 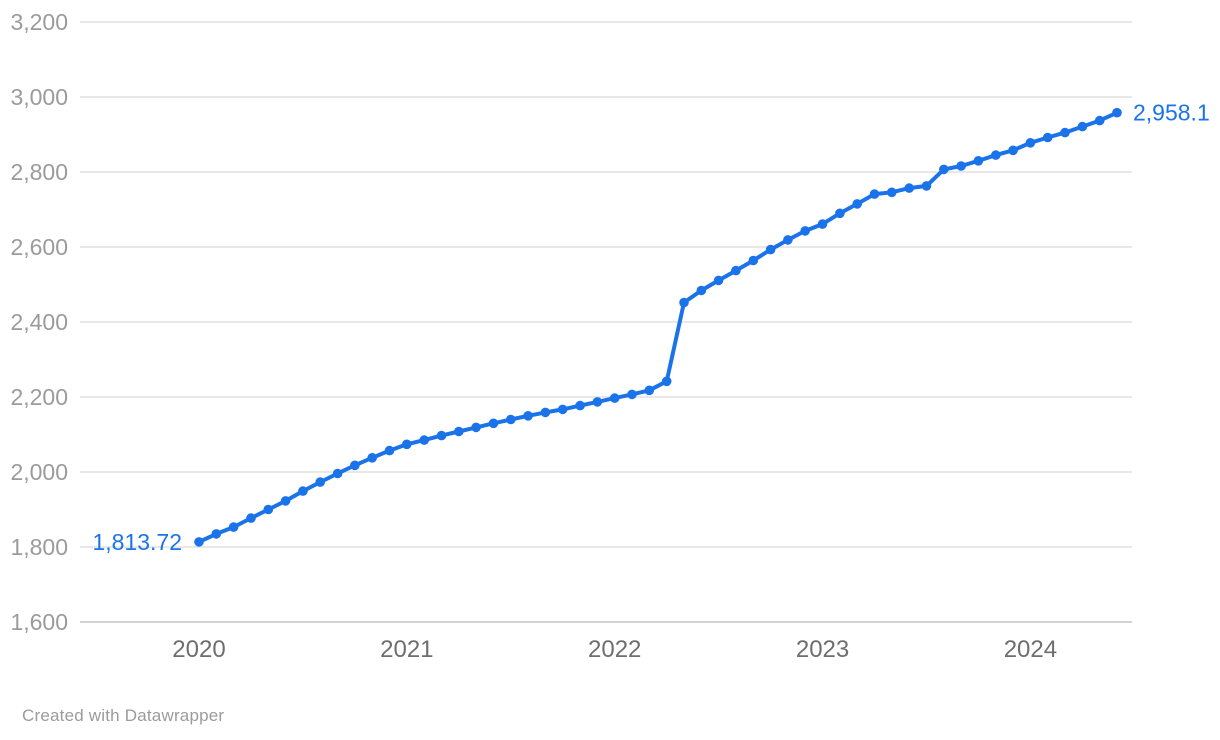 I want to click on y-axis-tick-label: 2,400, so click(x=39, y=322).